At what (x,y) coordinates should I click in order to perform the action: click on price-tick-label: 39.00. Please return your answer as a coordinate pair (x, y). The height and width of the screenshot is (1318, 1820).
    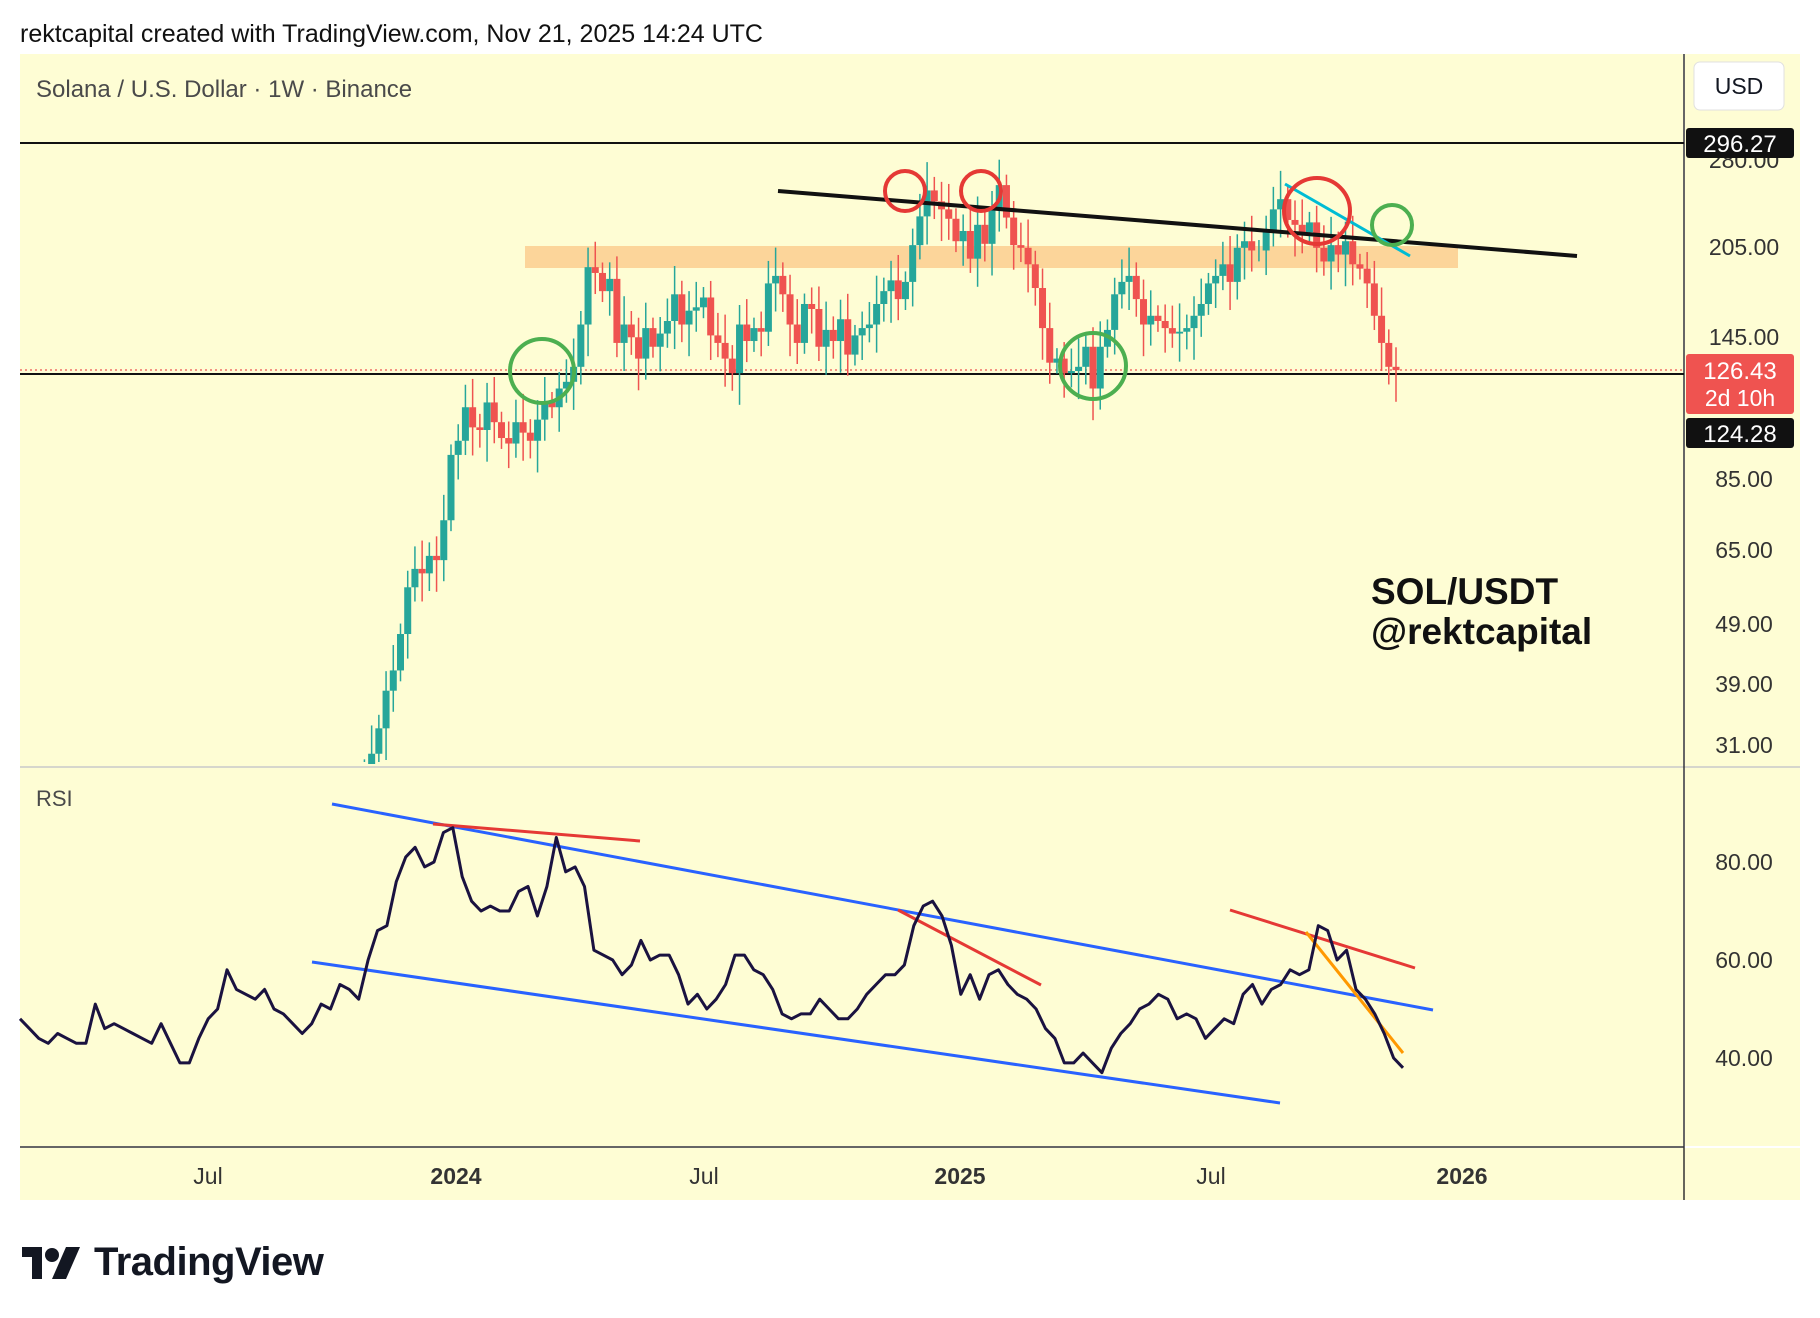
    Looking at the image, I should click on (1744, 684).